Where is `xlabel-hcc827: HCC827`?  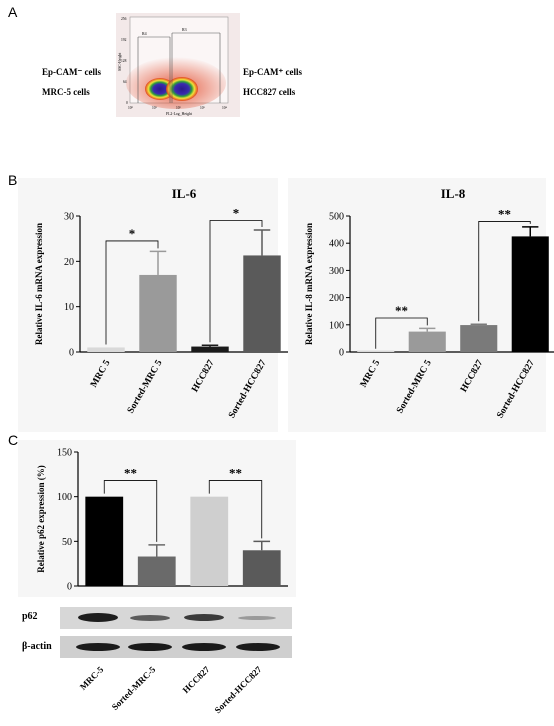 xlabel-hcc827: HCC827 is located at coordinates (196, 679).